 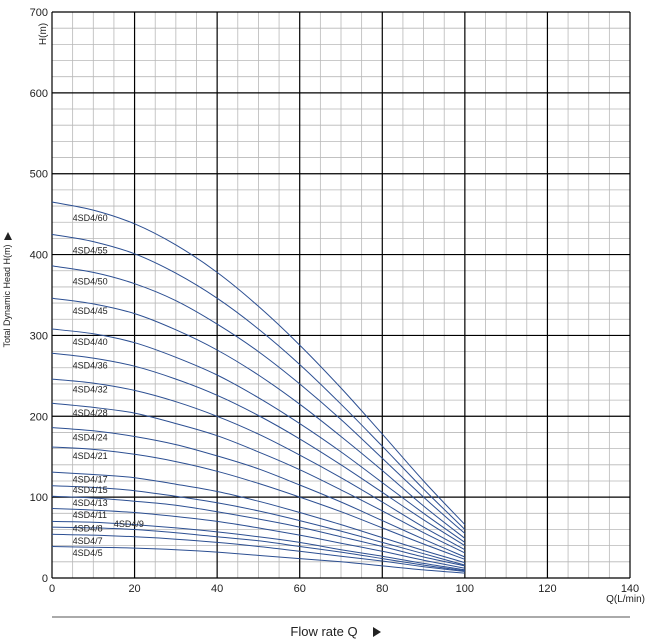 I want to click on curve-label: 4SD4/13, so click(x=90, y=503).